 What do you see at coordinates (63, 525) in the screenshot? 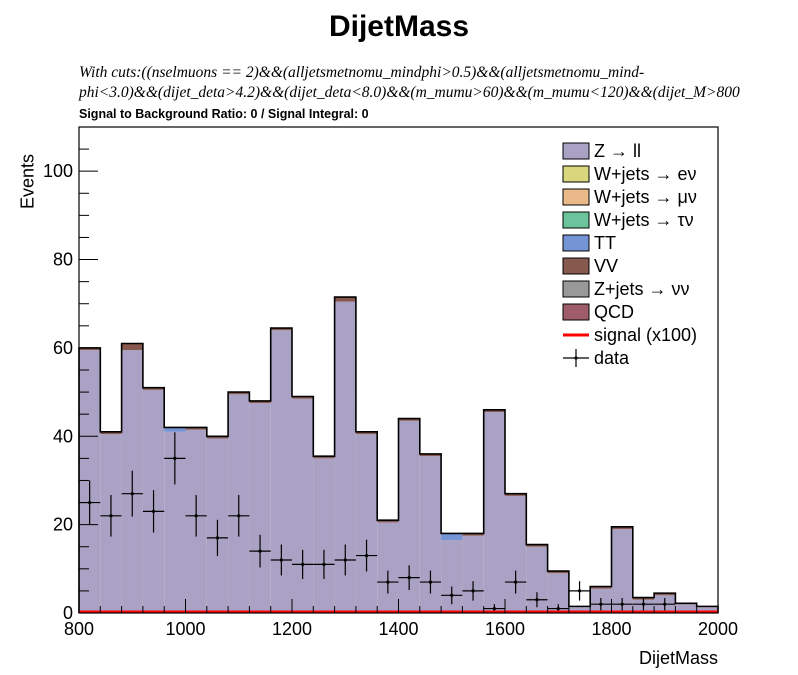
I see `y-tick-label-1: 20` at bounding box center [63, 525].